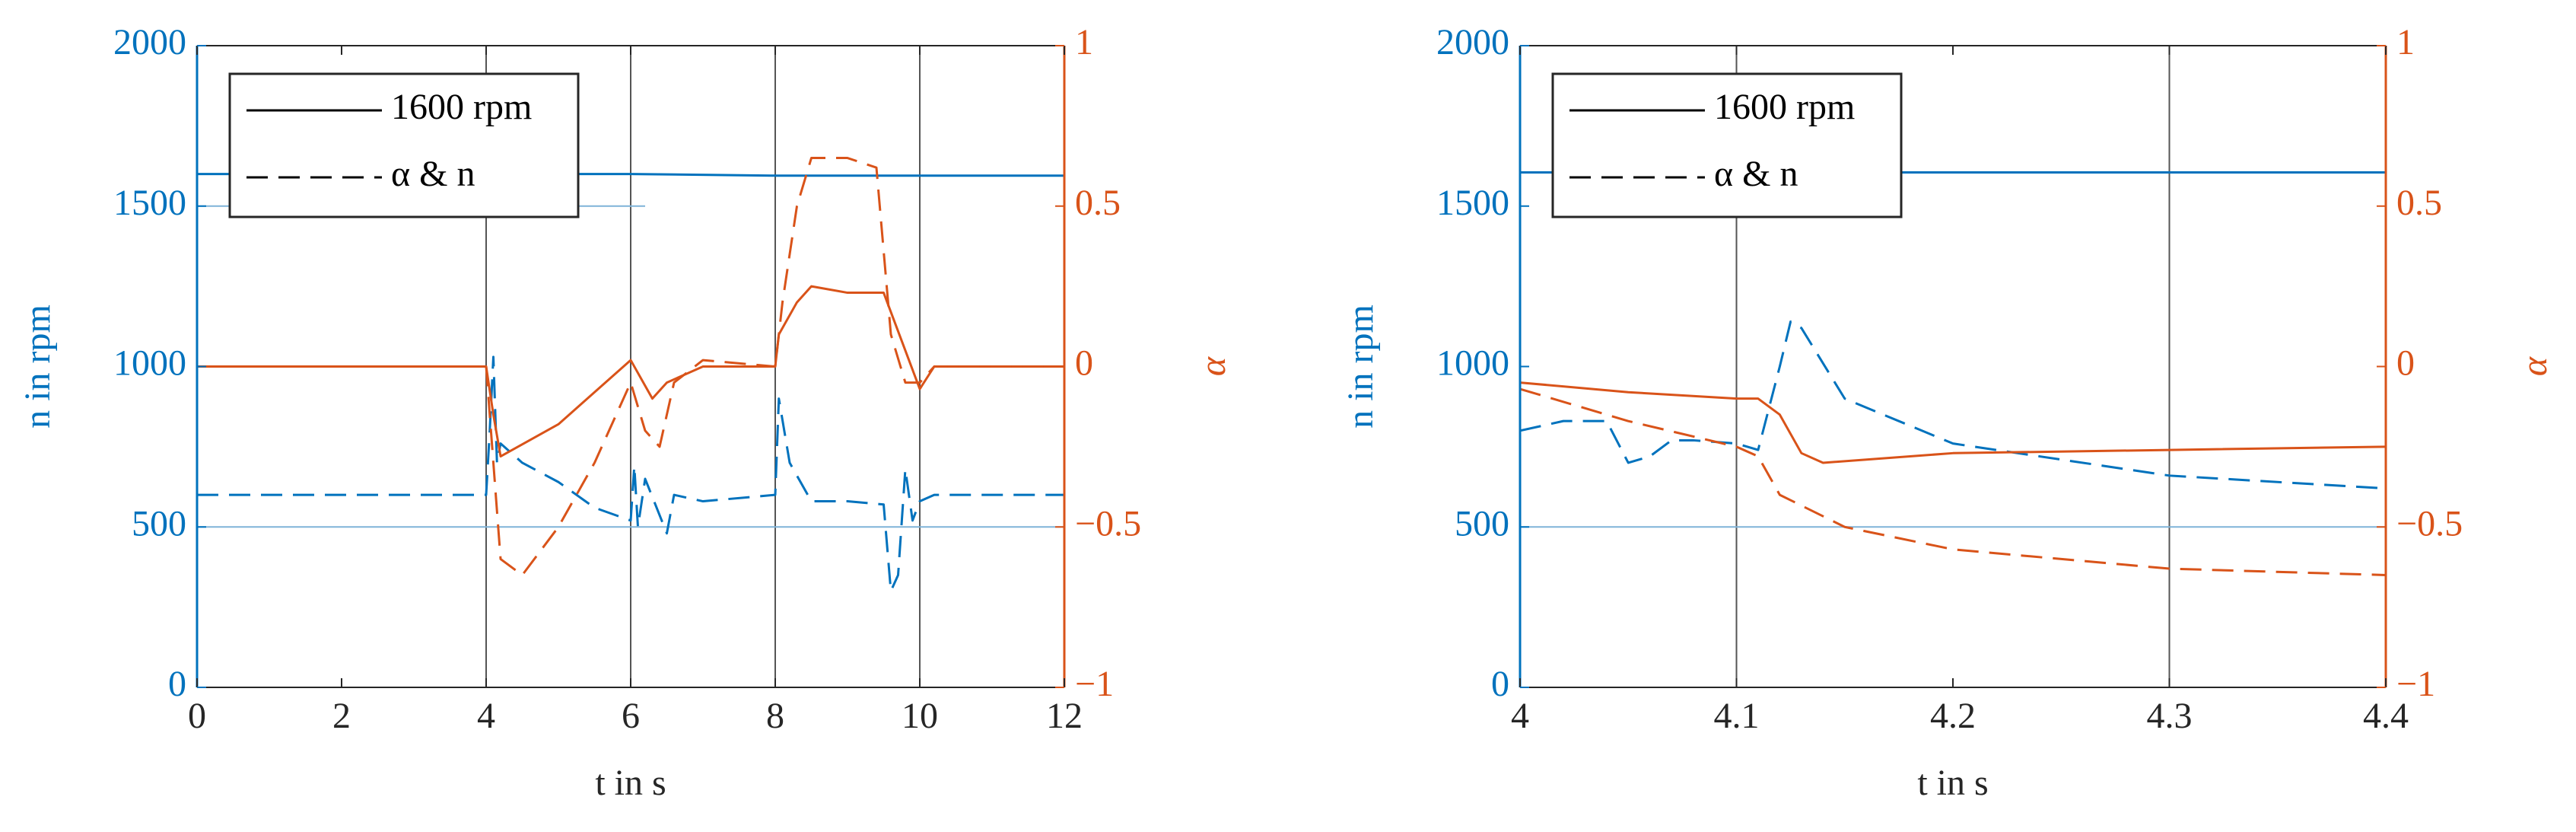  What do you see at coordinates (775, 716) in the screenshot?
I see `x-tick-label: 8` at bounding box center [775, 716].